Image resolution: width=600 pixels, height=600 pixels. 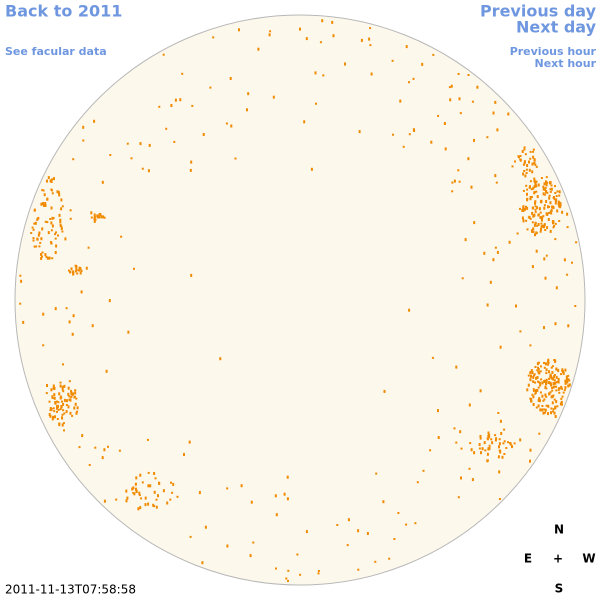 What do you see at coordinates (566, 63) in the screenshot?
I see `next-hour-link: Next hour` at bounding box center [566, 63].